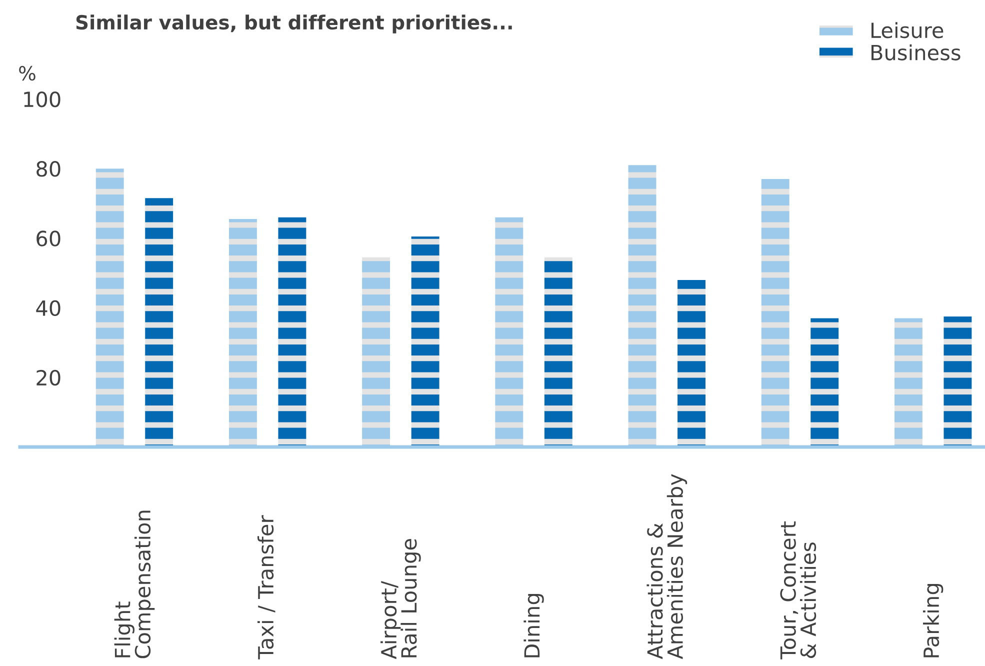  What do you see at coordinates (933, 621) in the screenshot?
I see `x-tick-label: Parking` at bounding box center [933, 621].